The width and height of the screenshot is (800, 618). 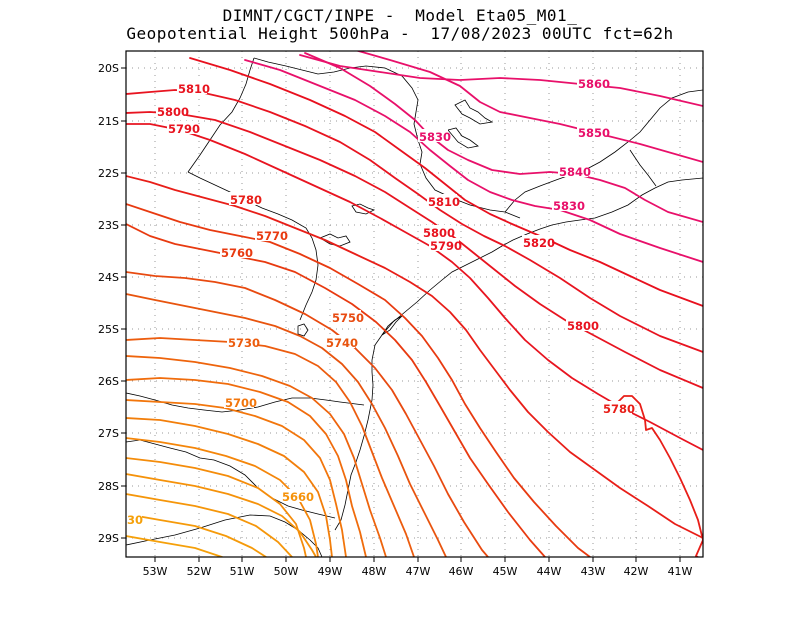 I want to click on lat-tick-label: 22S, so click(x=108, y=173).